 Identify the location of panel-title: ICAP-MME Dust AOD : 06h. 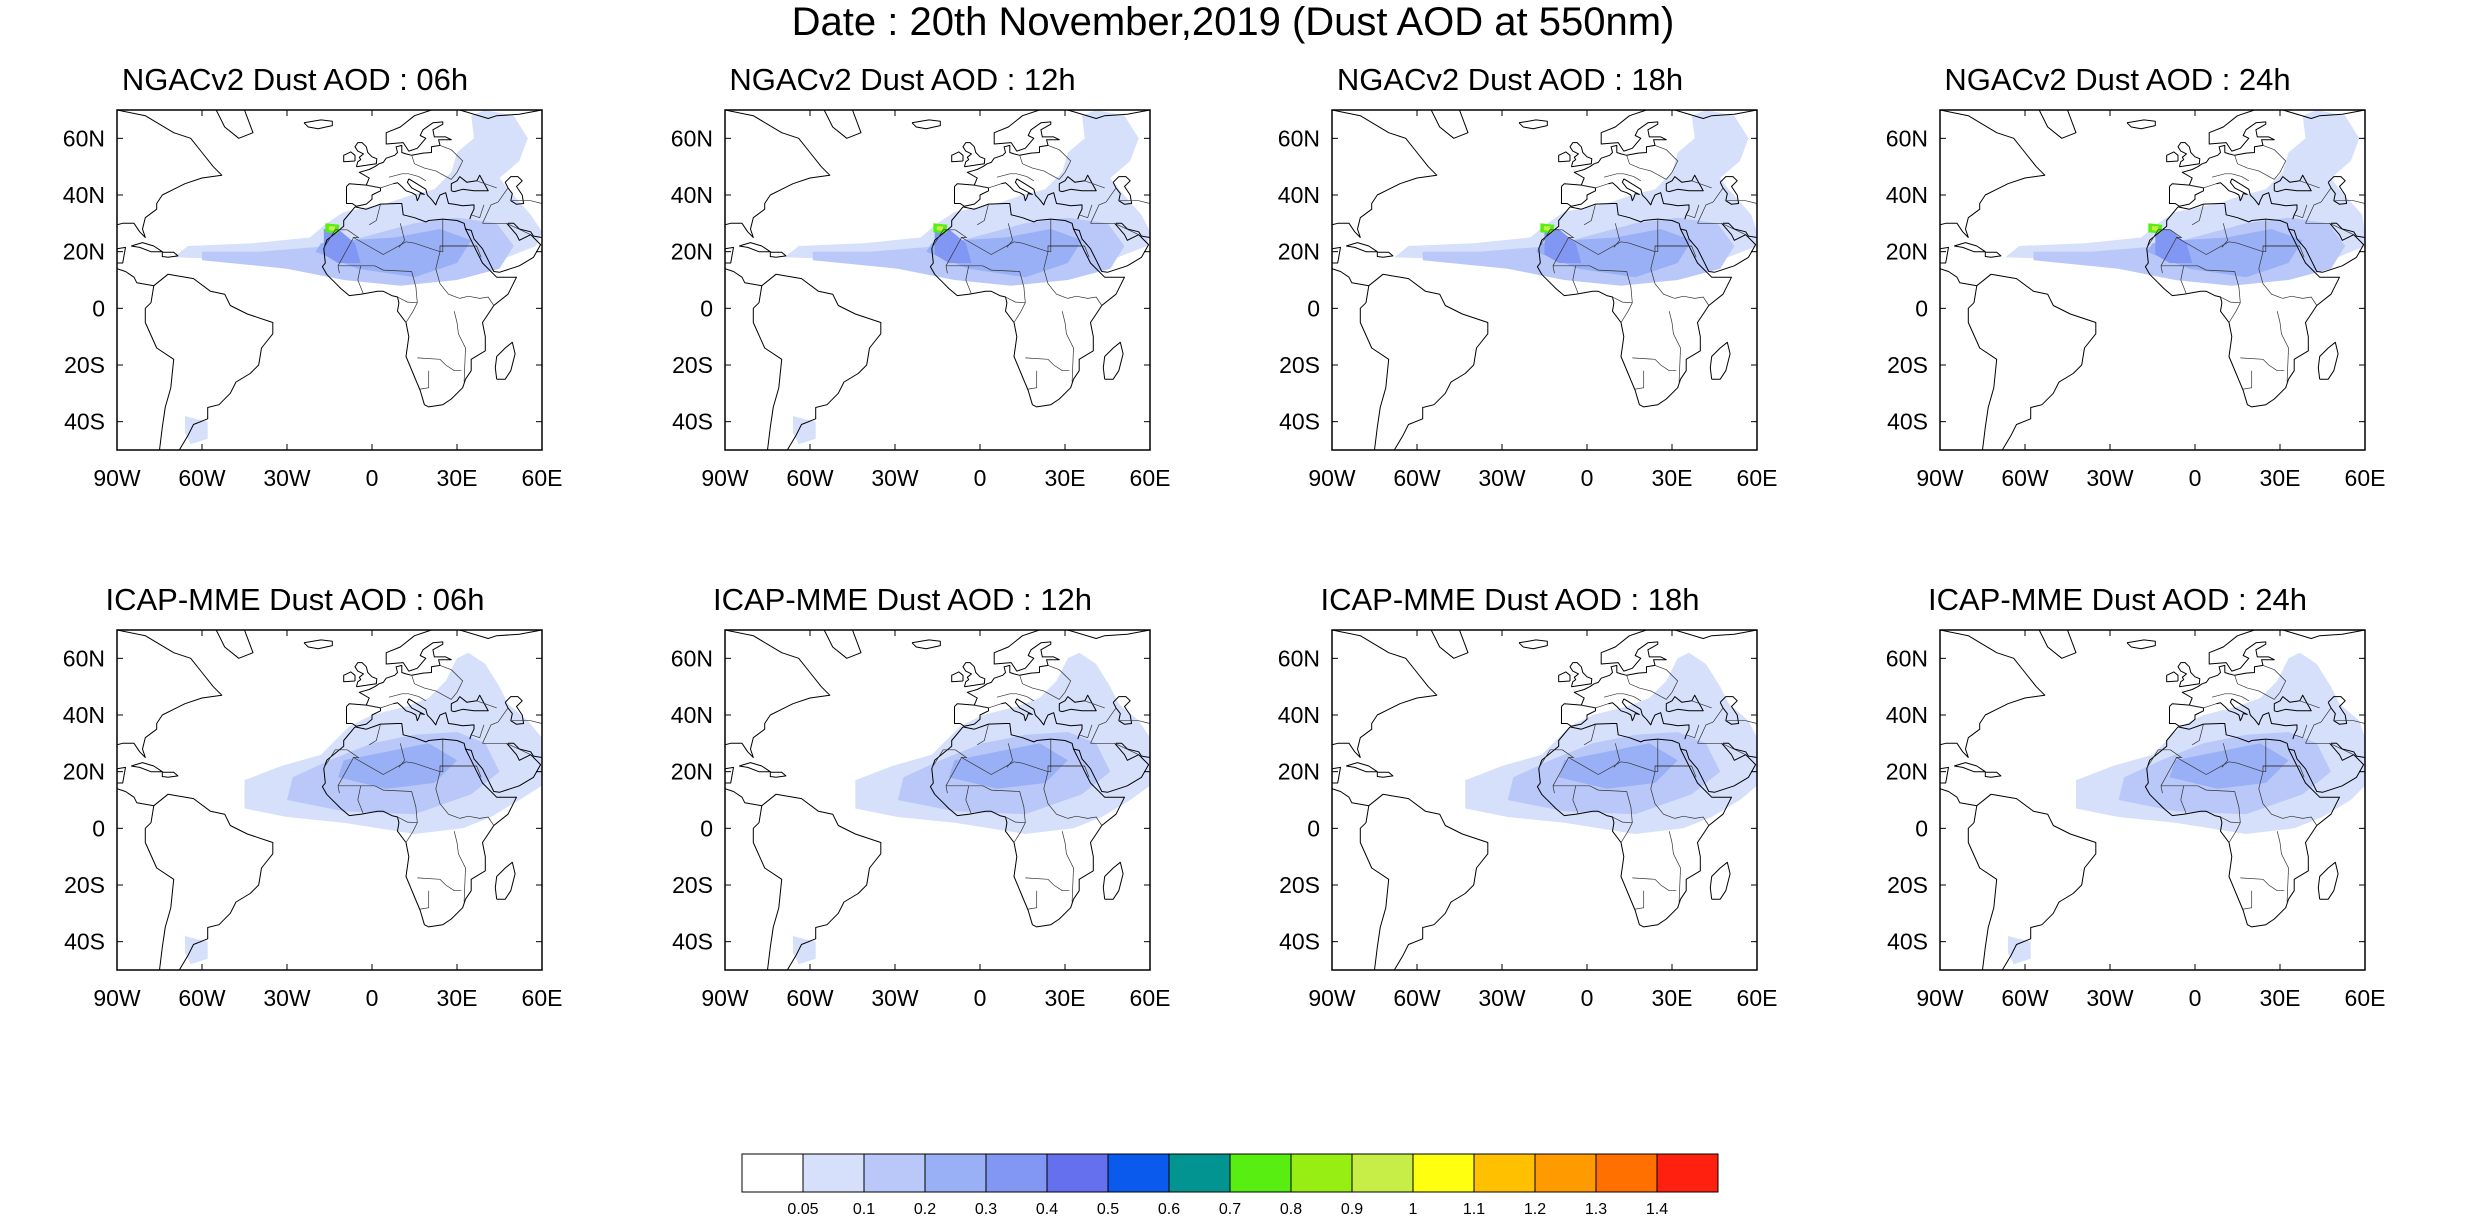
(295, 599).